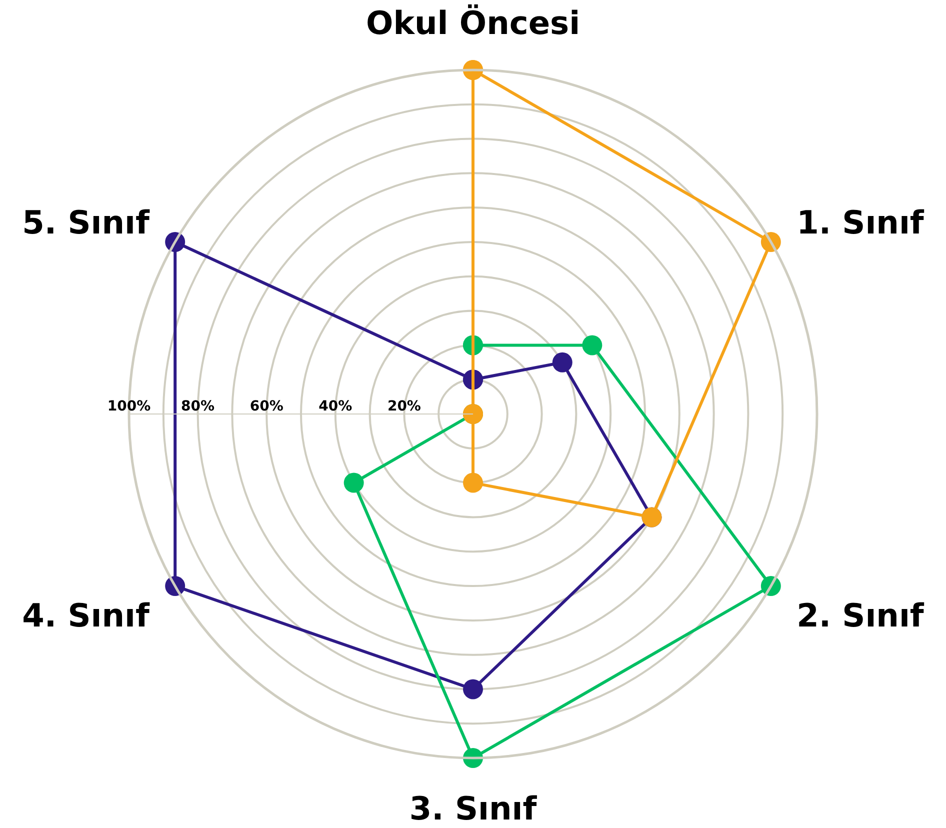 Image resolution: width=946 pixels, height=828 pixels. Describe the element at coordinates (198, 406) in the screenshot. I see `y-tick-label: 80%` at that location.